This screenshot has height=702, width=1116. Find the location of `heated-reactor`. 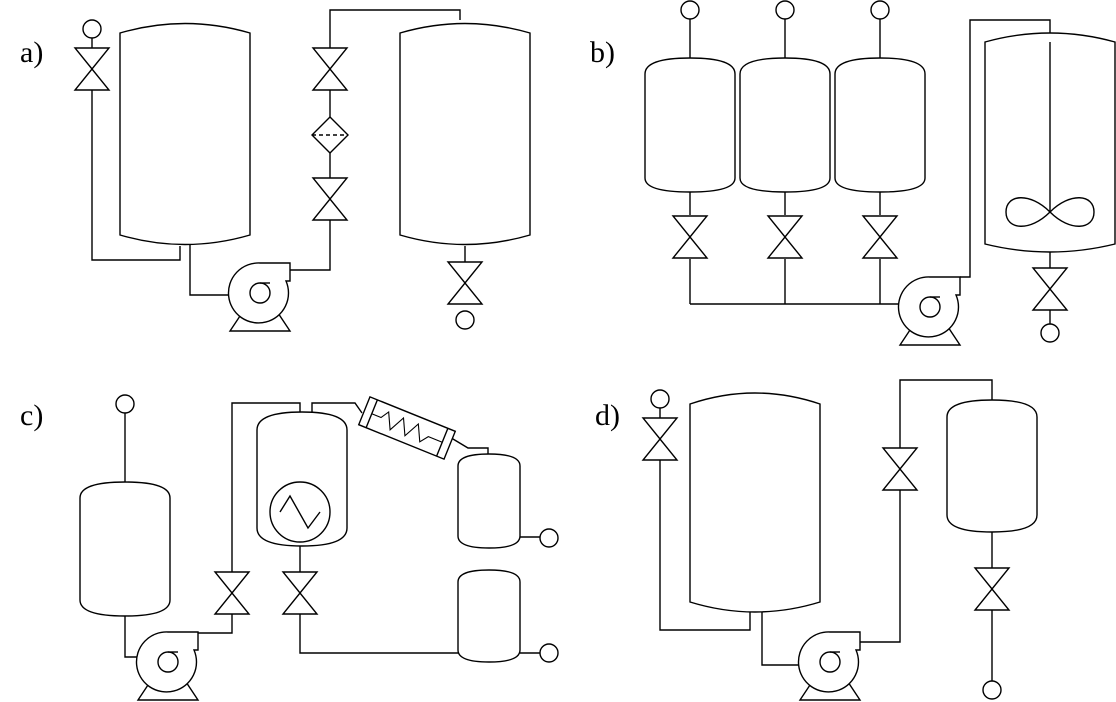

heated-reactor is located at coordinates (302, 479).